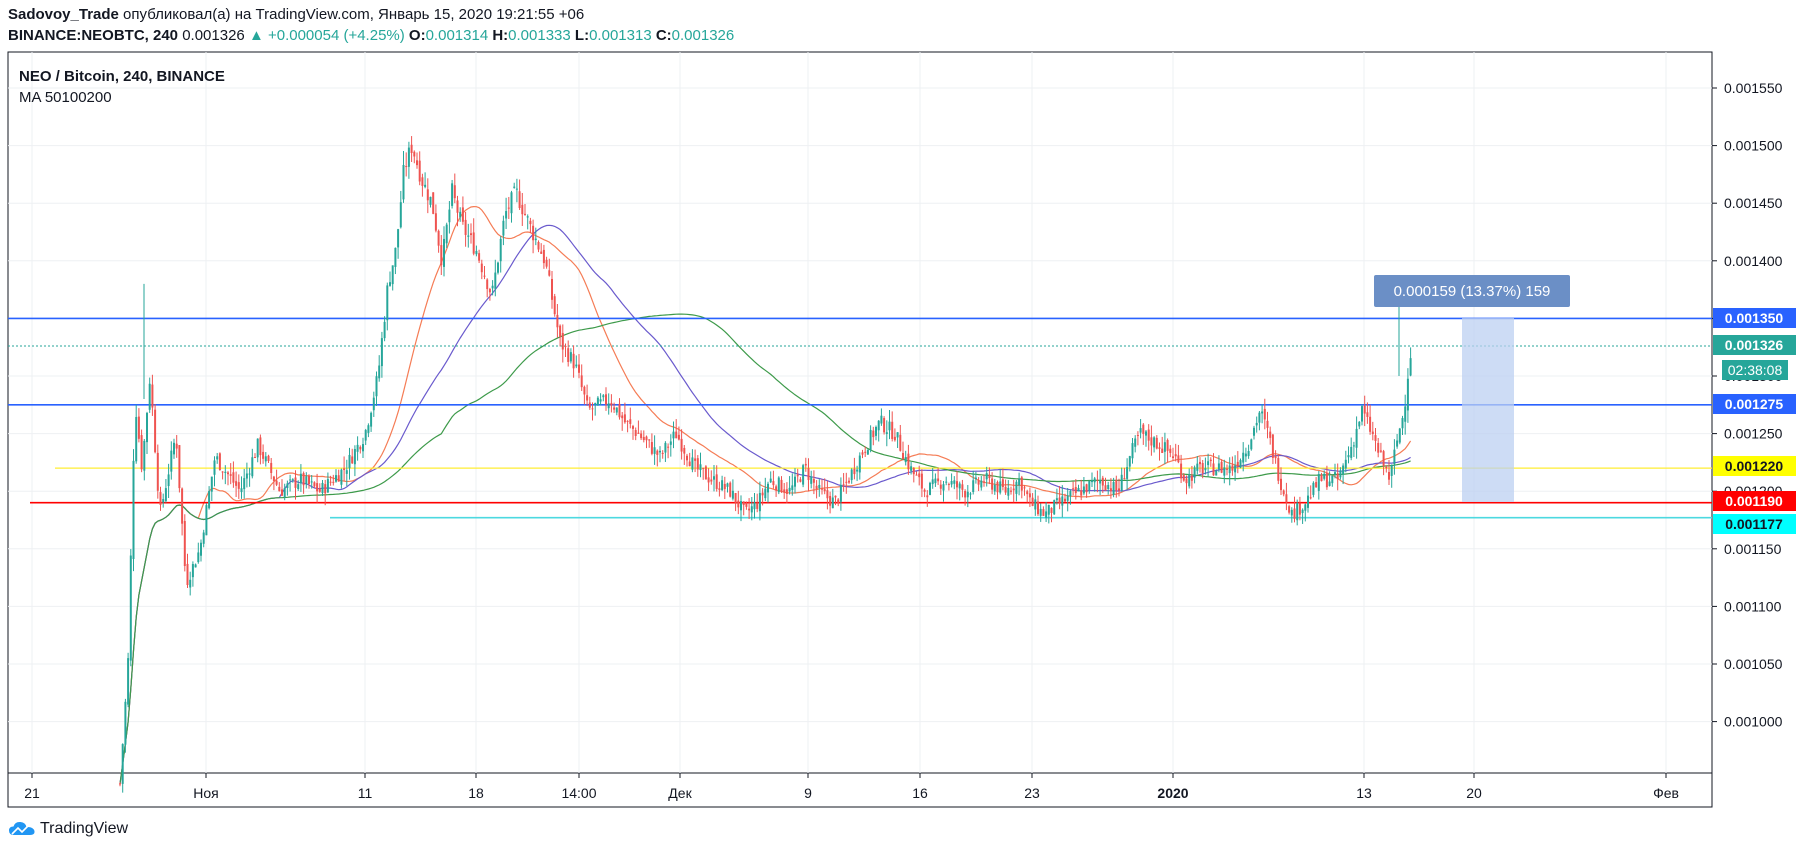  What do you see at coordinates (63, 14) in the screenshot?
I see `author-name: Sadovoy_Trade` at bounding box center [63, 14].